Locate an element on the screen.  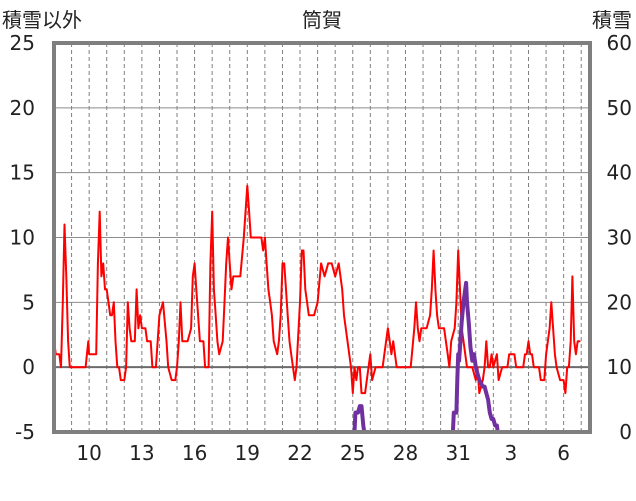
x-tick-label: 10 is located at coordinates (88, 453).